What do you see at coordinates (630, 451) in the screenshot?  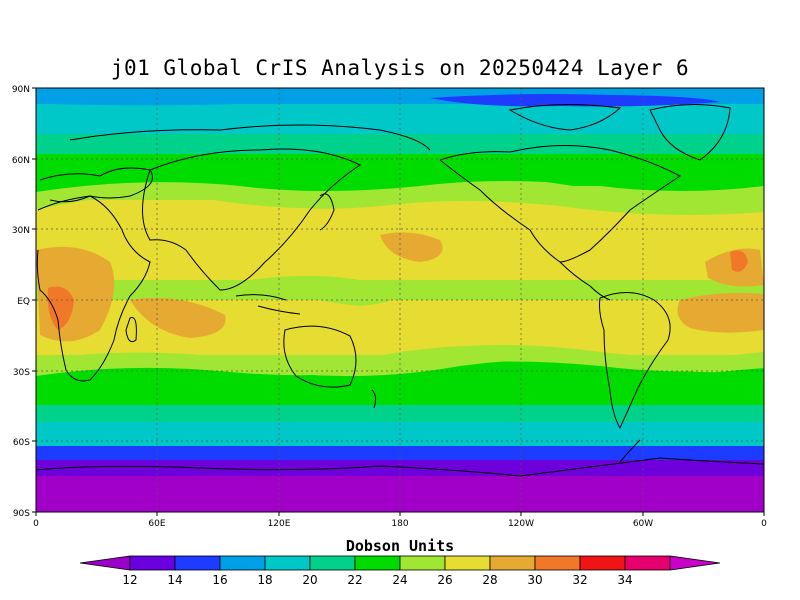 I see `coast-antarctic-peninsula` at bounding box center [630, 451].